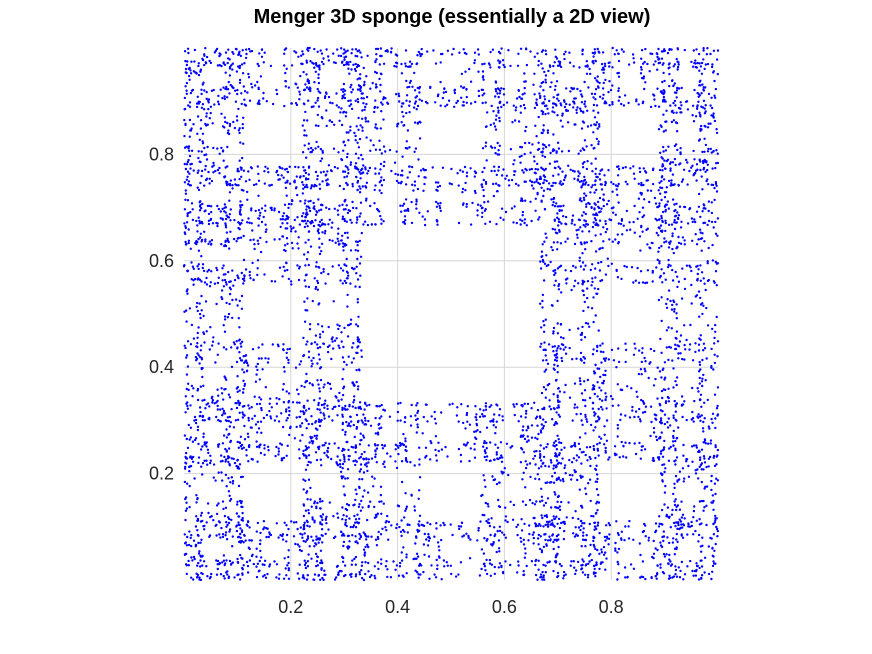 The width and height of the screenshot is (872, 654). Describe the element at coordinates (450, 607) in the screenshot. I see `x-tick-labels: 0.2 0.4 0.6 0.8` at that location.